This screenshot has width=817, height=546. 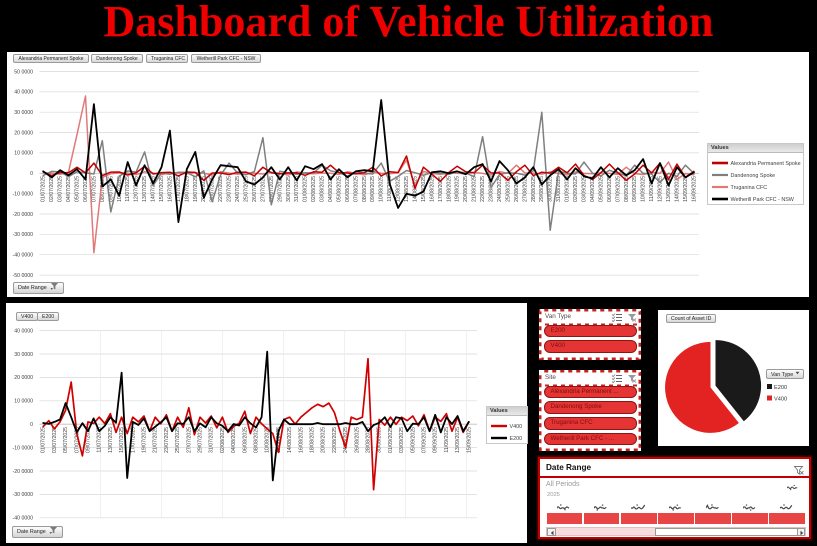 What do you see at coordinates (593, 189) in the screenshot?
I see `svg-text: 04/09/2025` at bounding box center [593, 189].